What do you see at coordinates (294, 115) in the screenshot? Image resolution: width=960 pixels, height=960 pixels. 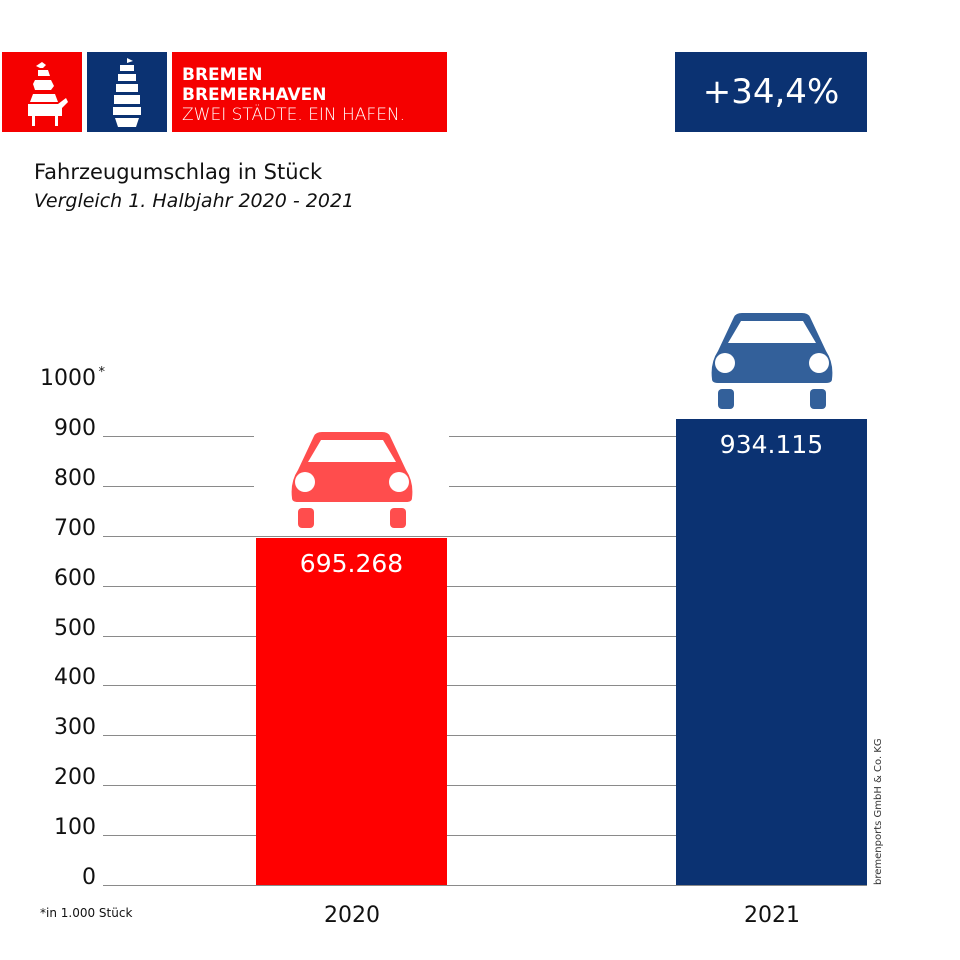 I see `logo-line-3: ZWEI STÄDTE. EIN HAFEN.` at bounding box center [294, 115].